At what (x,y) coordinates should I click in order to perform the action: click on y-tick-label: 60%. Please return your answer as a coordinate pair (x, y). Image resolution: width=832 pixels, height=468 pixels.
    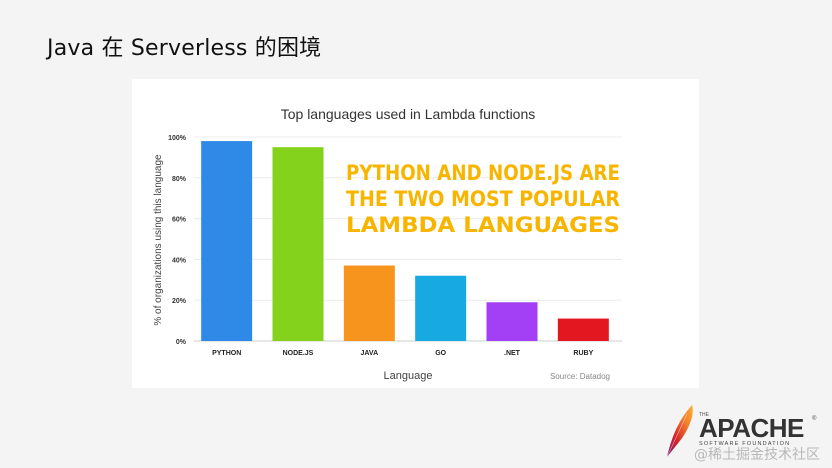
    Looking at the image, I should click on (179, 220).